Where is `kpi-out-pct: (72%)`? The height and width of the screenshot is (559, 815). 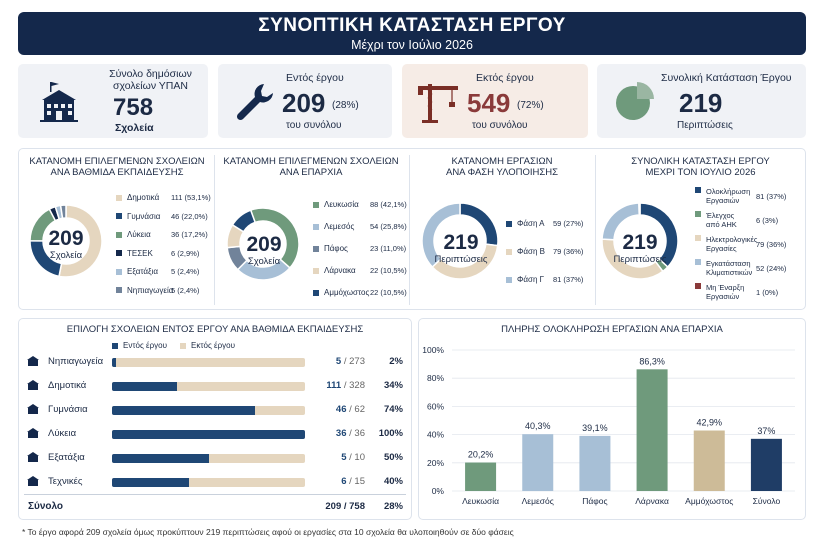
kpi-out-pct: (72%) is located at coordinates (530, 105).